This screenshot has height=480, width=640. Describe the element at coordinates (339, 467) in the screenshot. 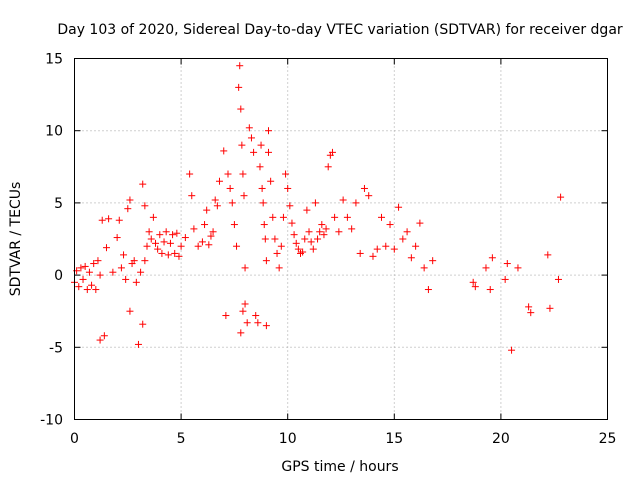

I see `x-axis-label: GPS time / hours` at that location.